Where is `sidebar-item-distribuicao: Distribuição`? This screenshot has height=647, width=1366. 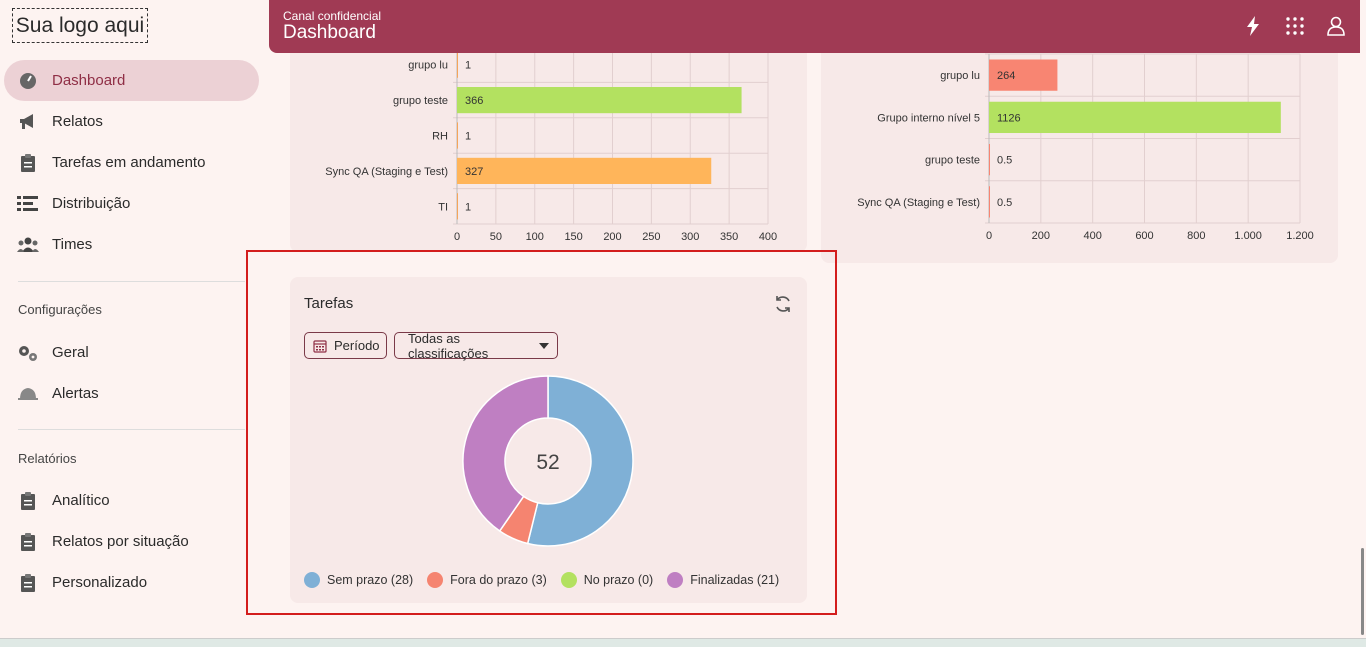 sidebar-item-distribuicao: Distribuição is located at coordinates (131, 203).